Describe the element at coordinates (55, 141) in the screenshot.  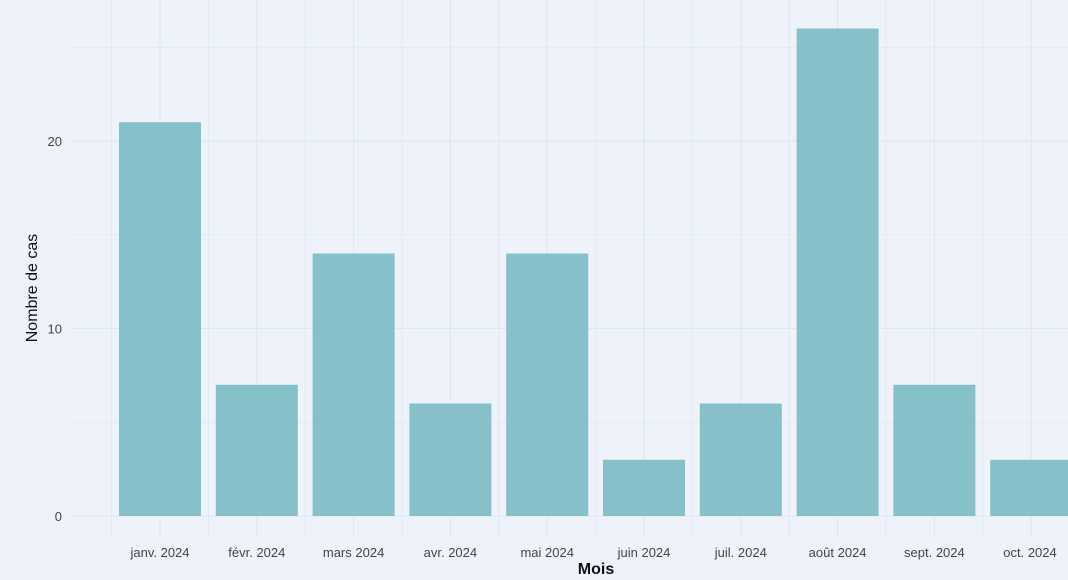
I see `y-tick-label: 20` at that location.